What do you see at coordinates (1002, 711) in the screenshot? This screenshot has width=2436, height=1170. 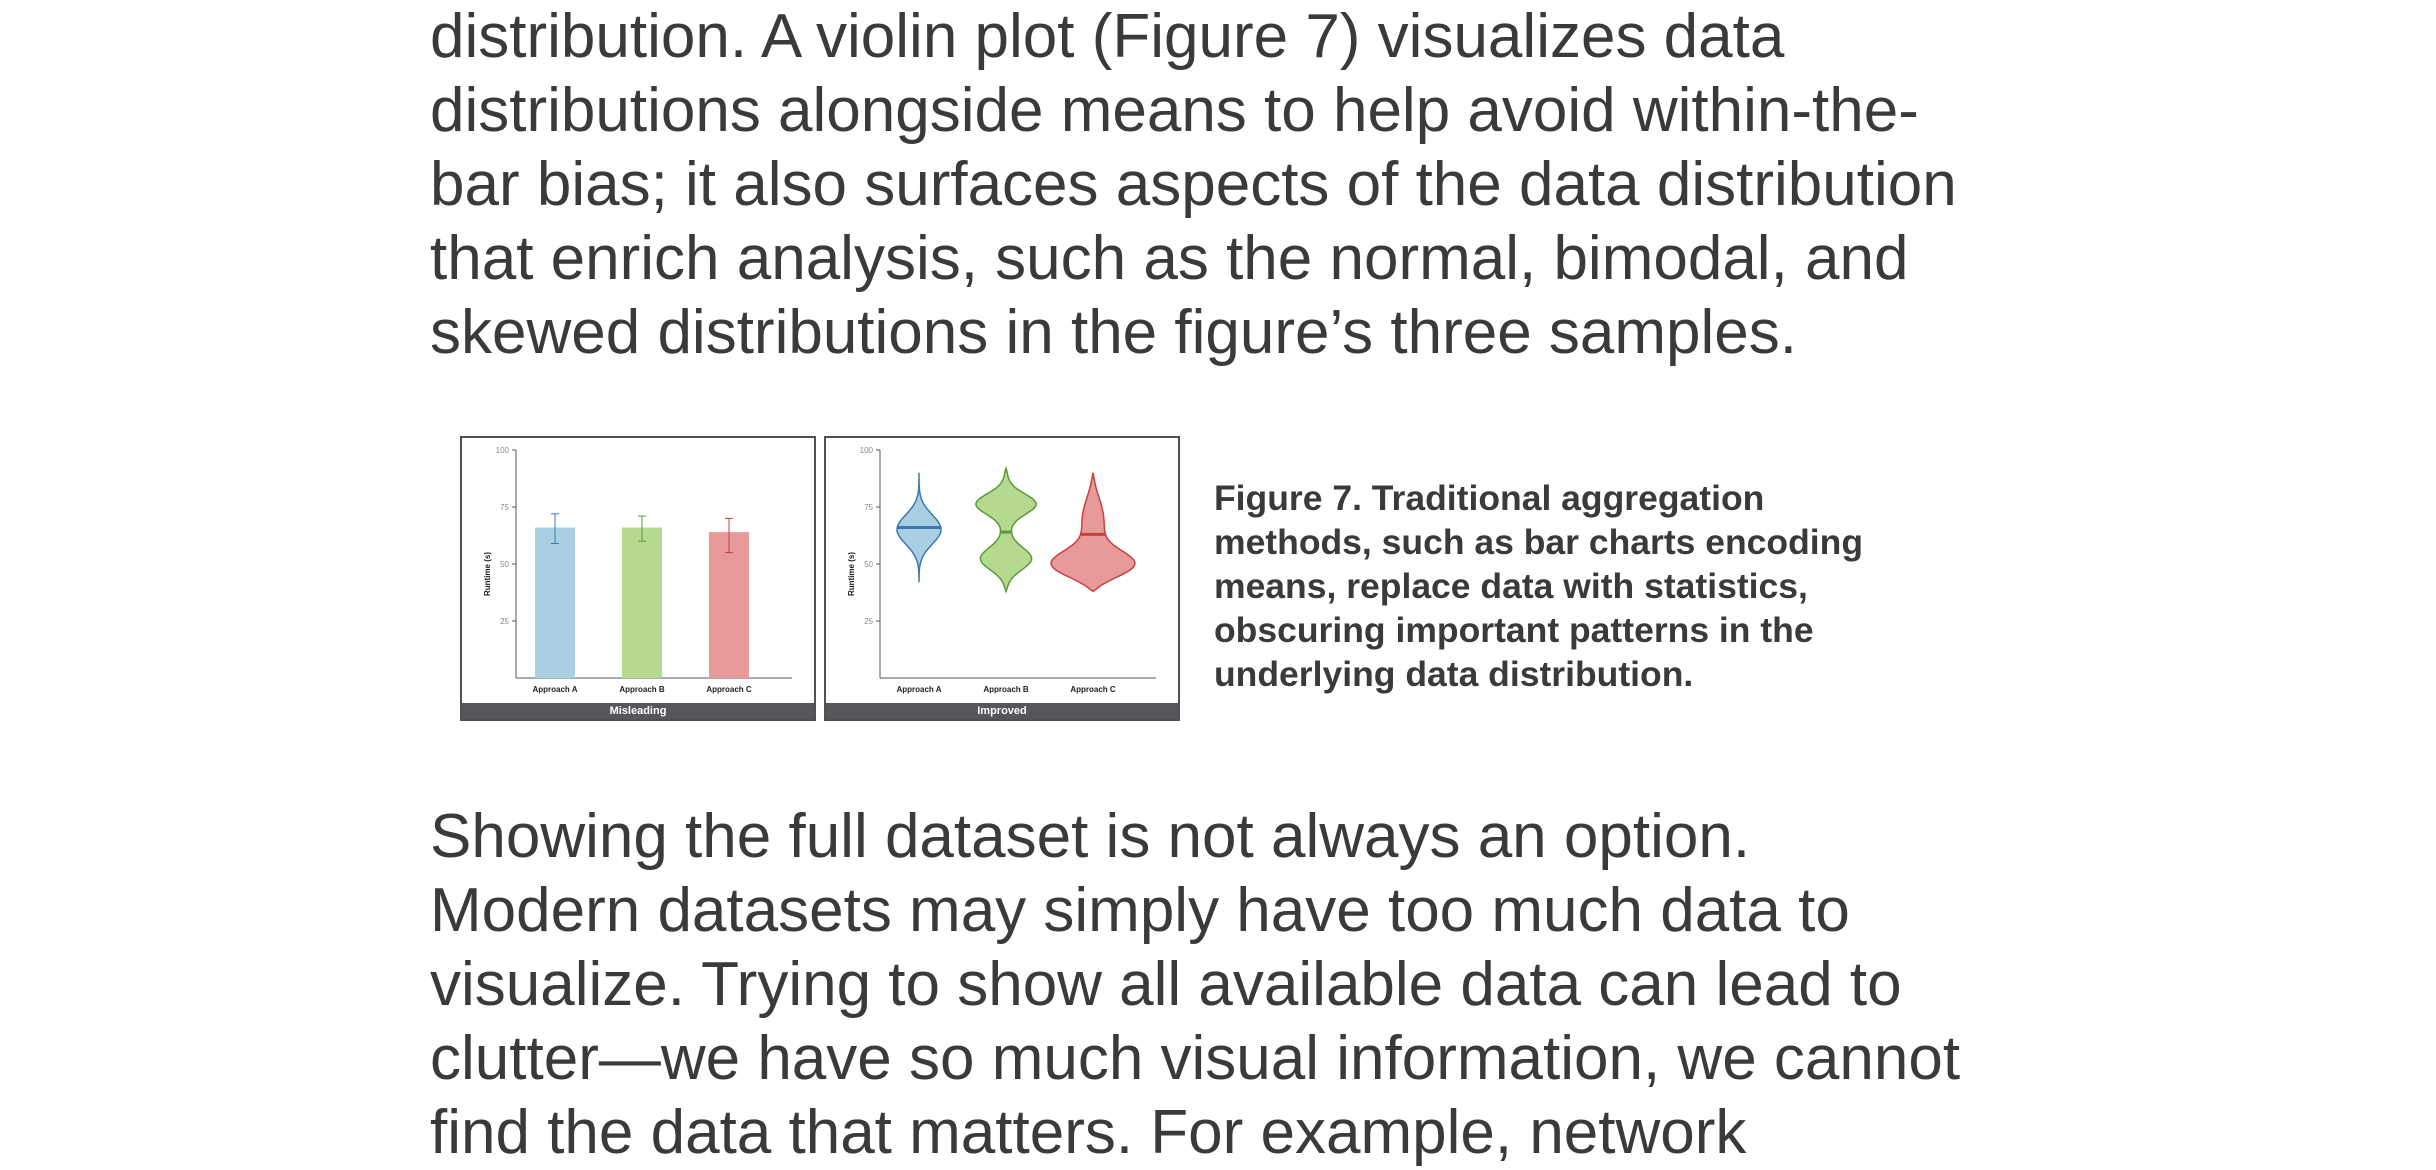 I see `panel-footer-improved: Improved` at bounding box center [1002, 711].